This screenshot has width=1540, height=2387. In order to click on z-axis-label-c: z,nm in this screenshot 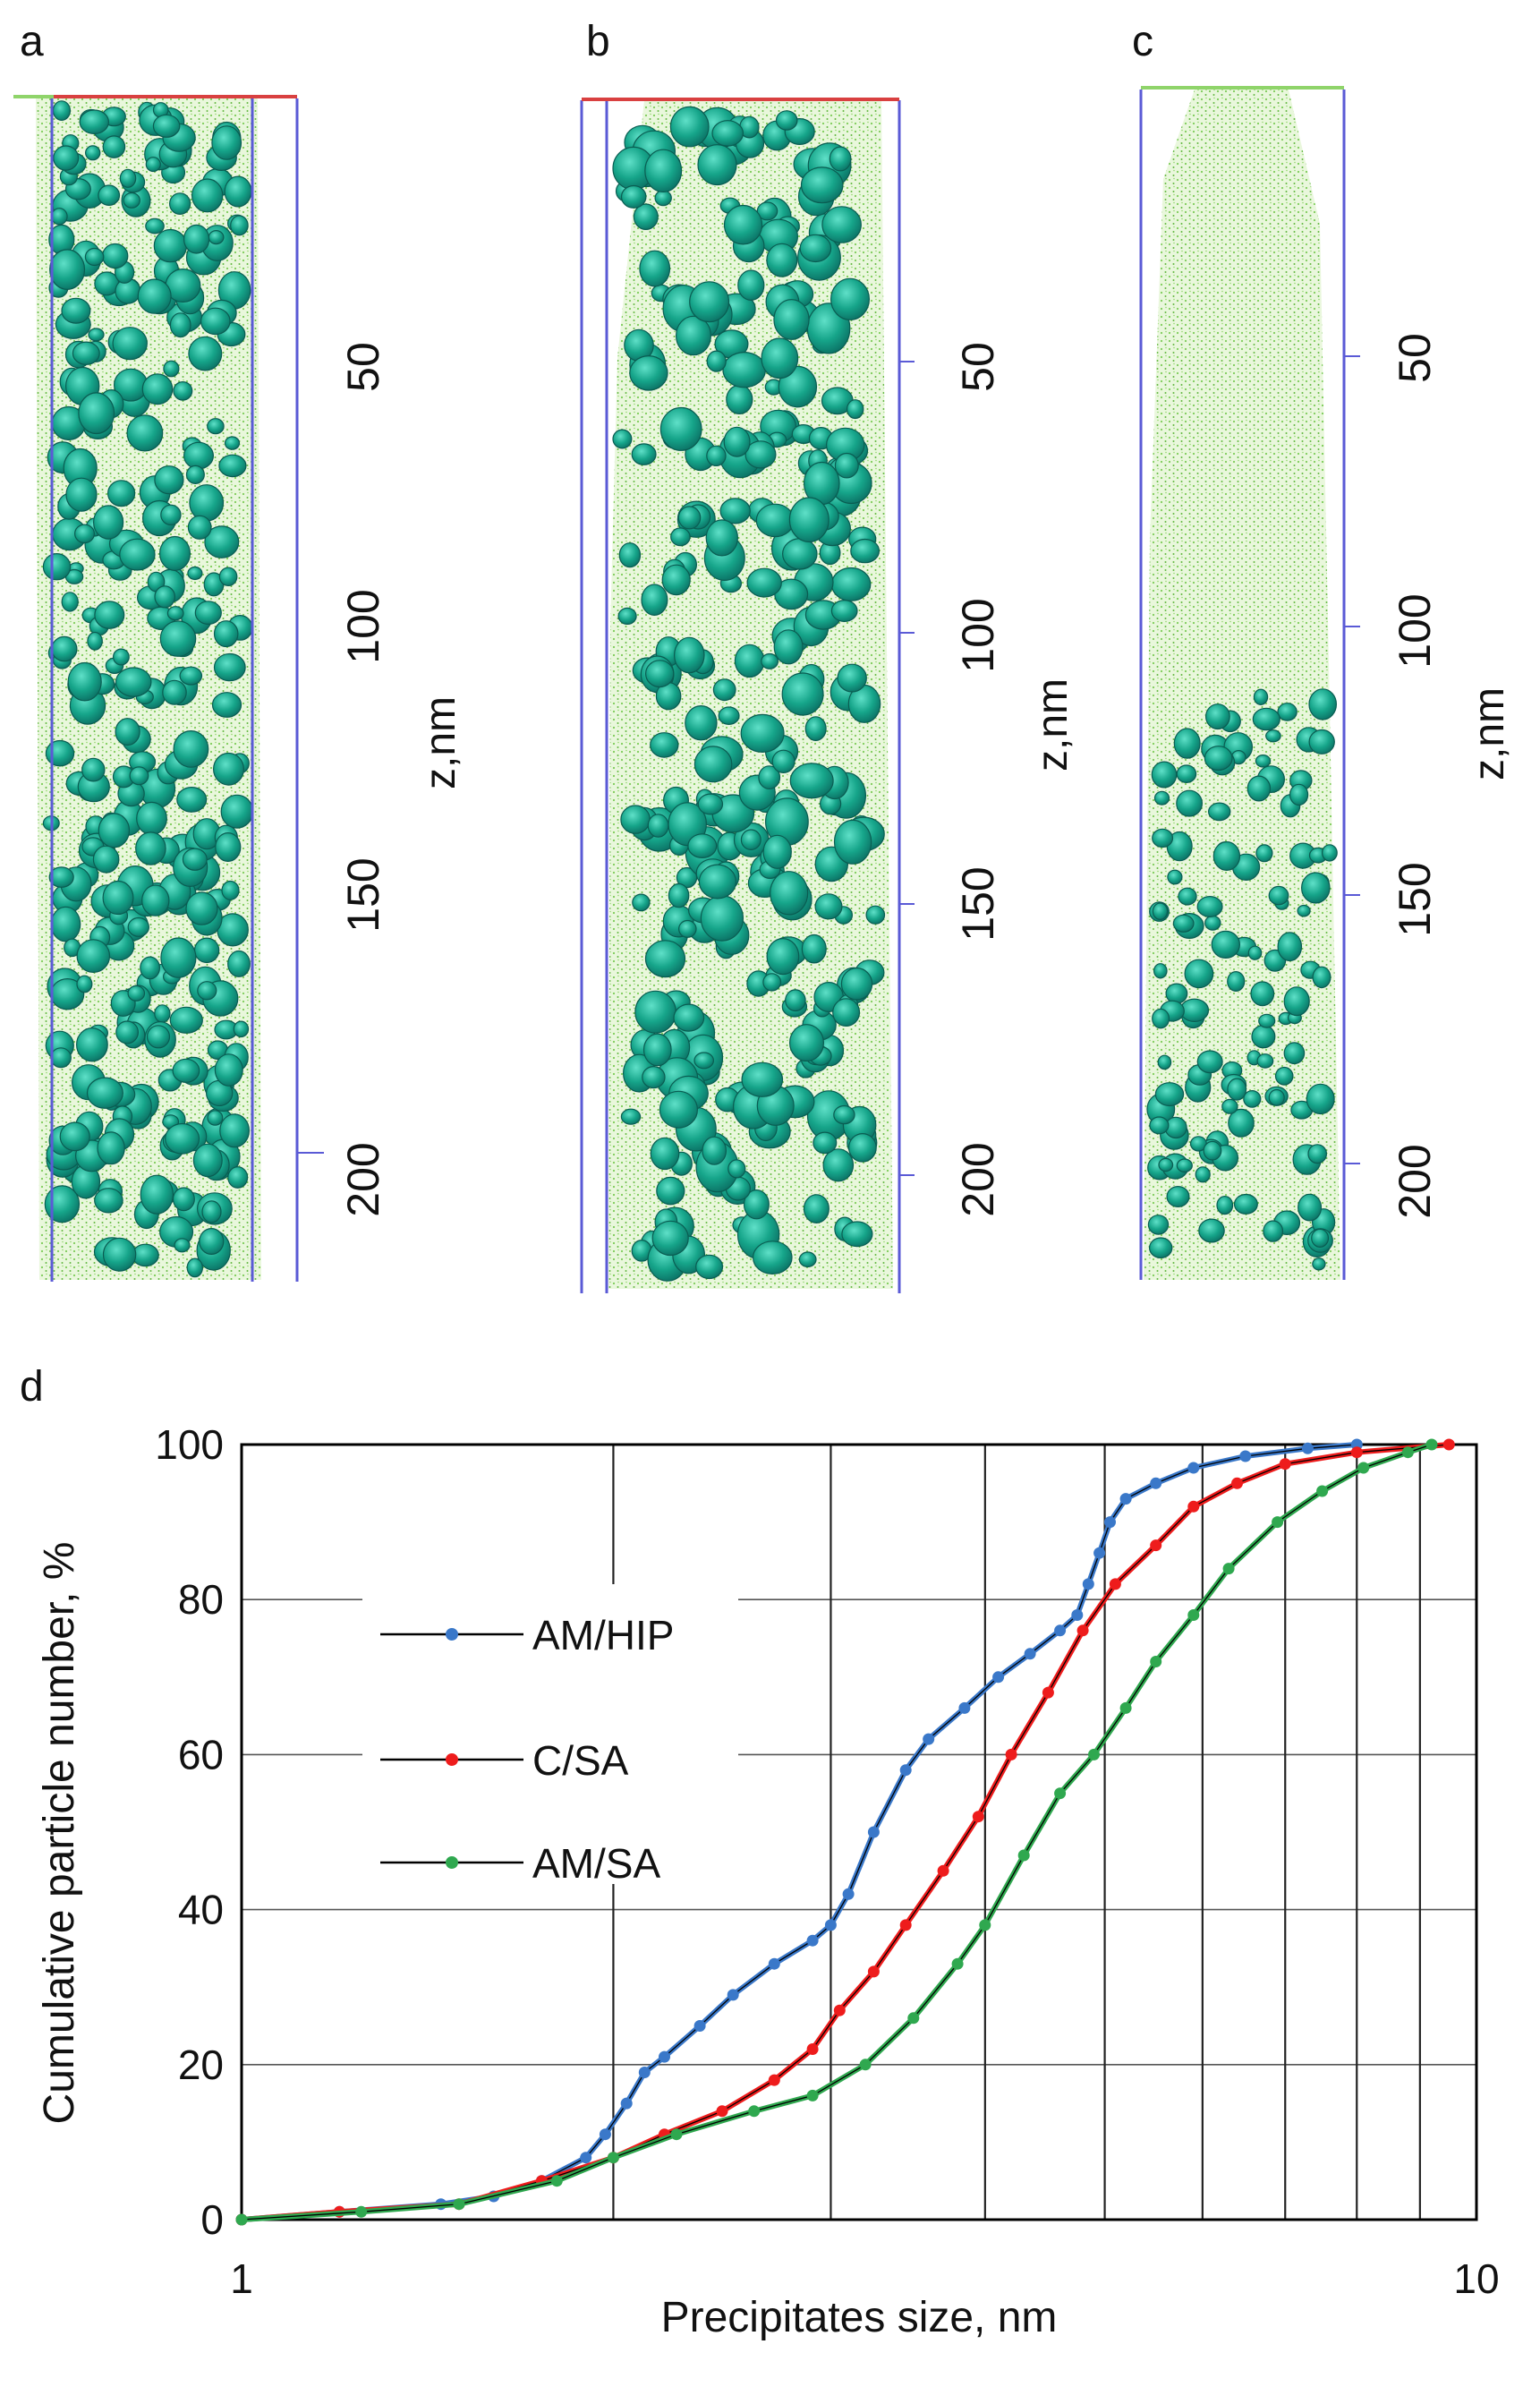, I will do `click(1489, 733)`.